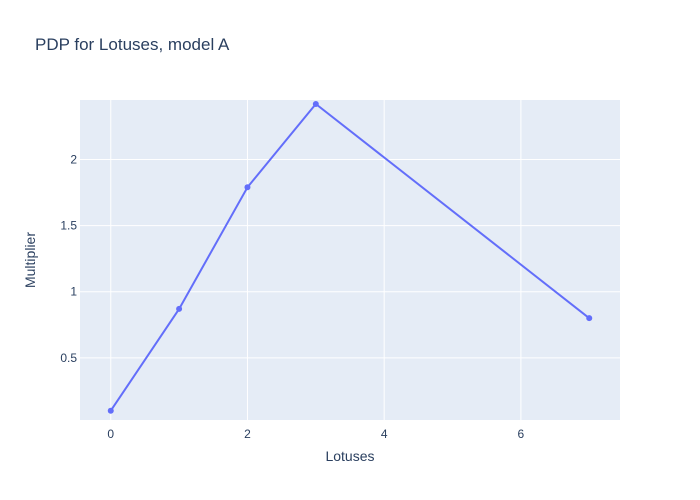 This screenshot has height=500, width=700. I want to click on y-tick-label: 2, so click(73, 160).